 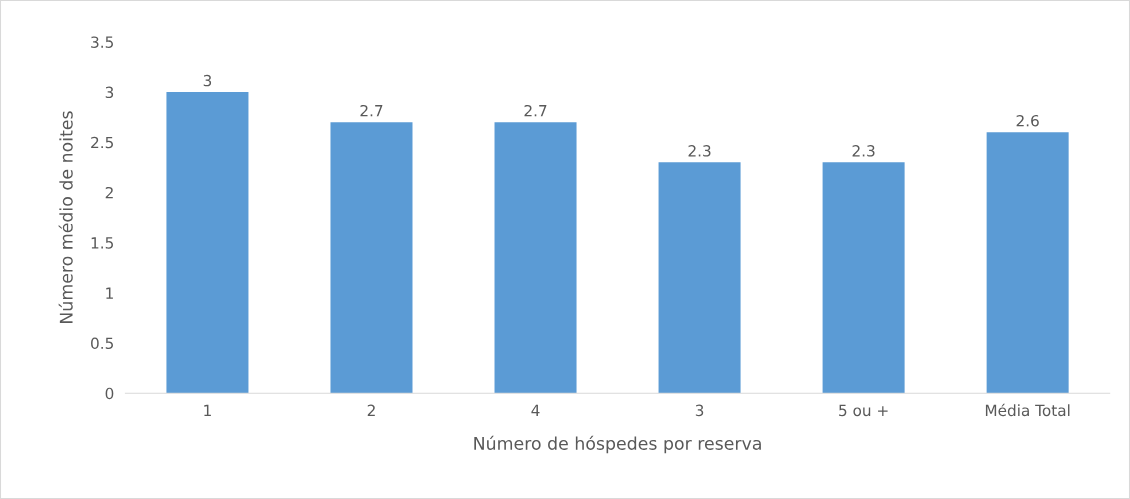 I want to click on y-tick-label: 1.5, so click(x=102, y=243).